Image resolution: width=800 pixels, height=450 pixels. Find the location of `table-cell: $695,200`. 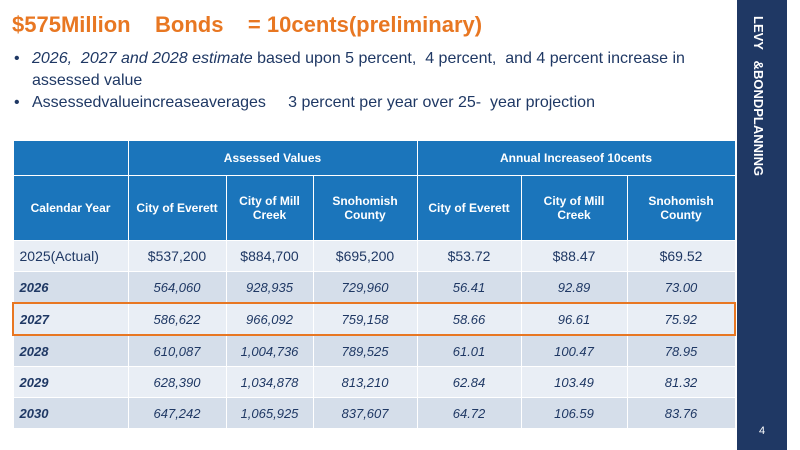

table-cell: $695,200 is located at coordinates (365, 256).